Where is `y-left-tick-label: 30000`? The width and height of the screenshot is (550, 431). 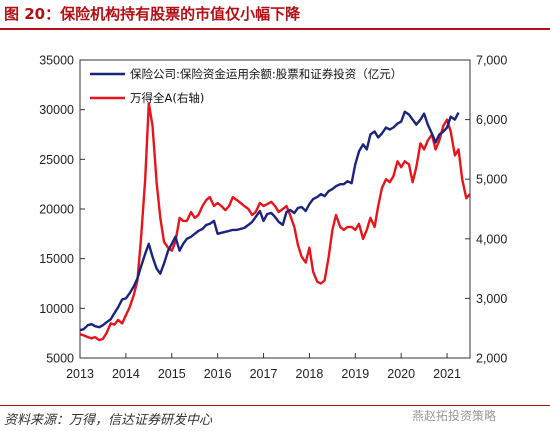
y-left-tick-label: 30000 is located at coordinates (56, 110).